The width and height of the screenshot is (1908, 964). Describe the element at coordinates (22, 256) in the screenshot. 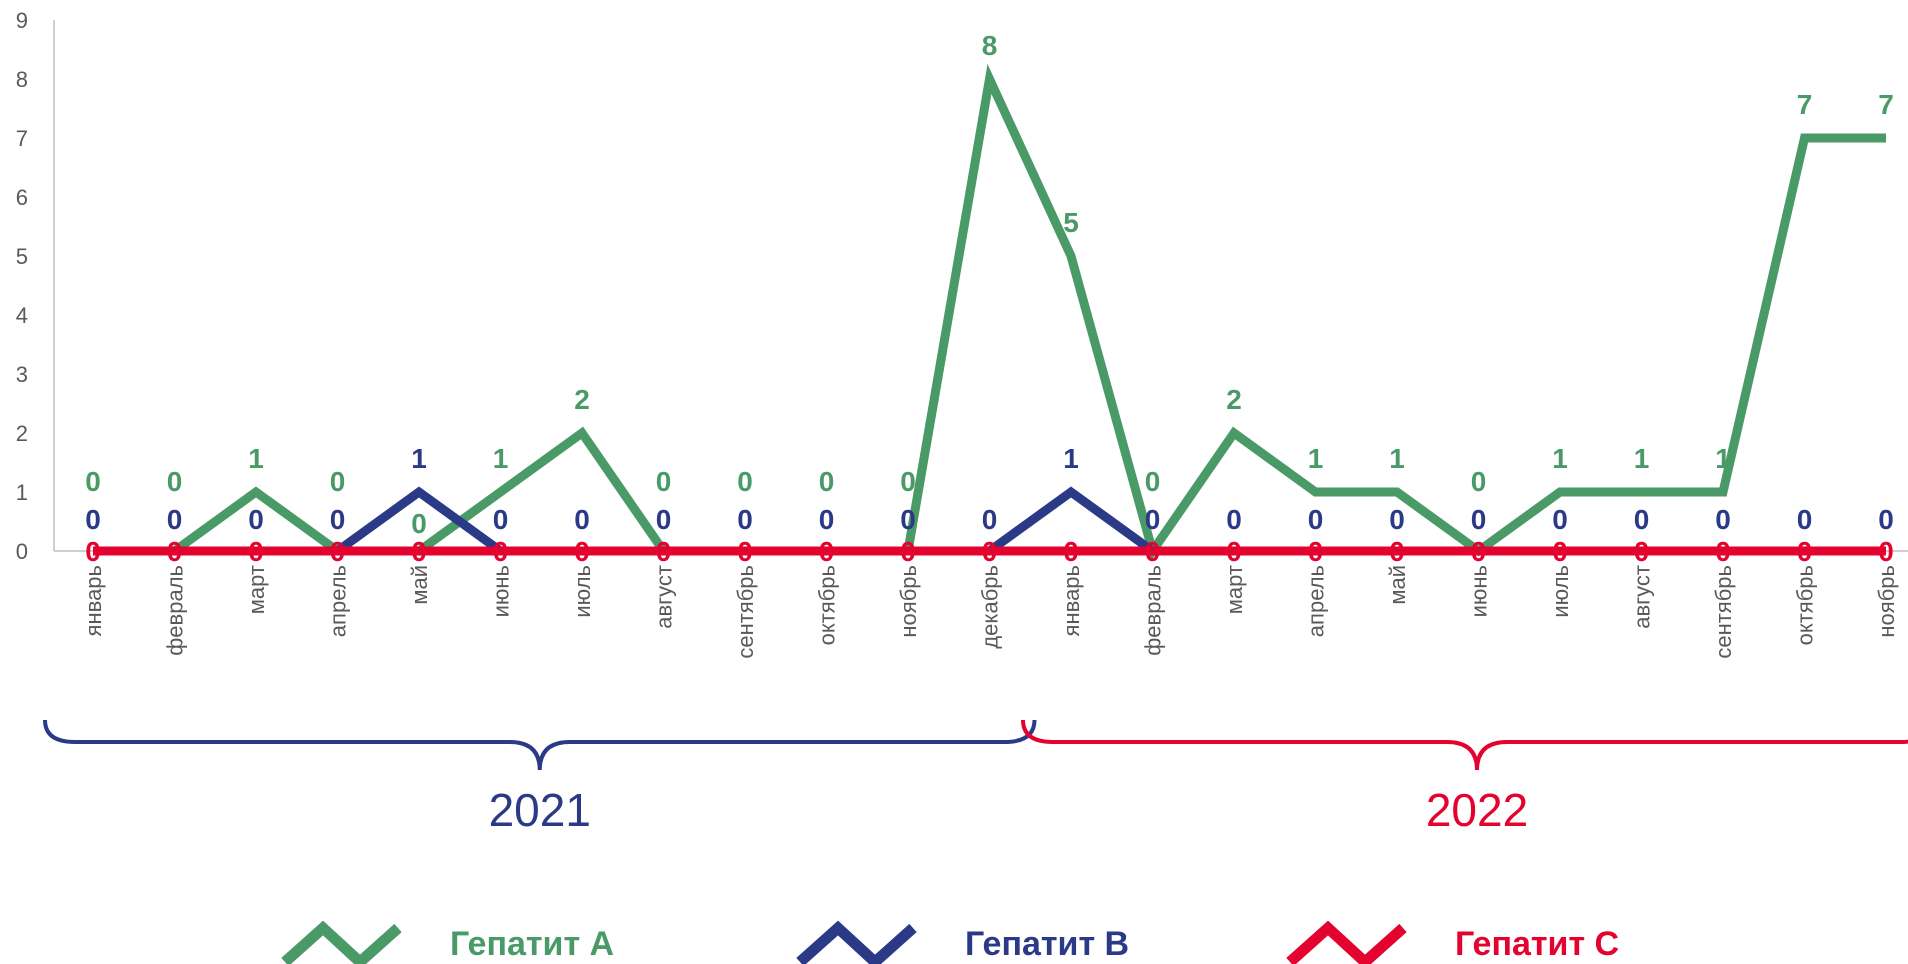

I see `y-tick-label: 5` at that location.